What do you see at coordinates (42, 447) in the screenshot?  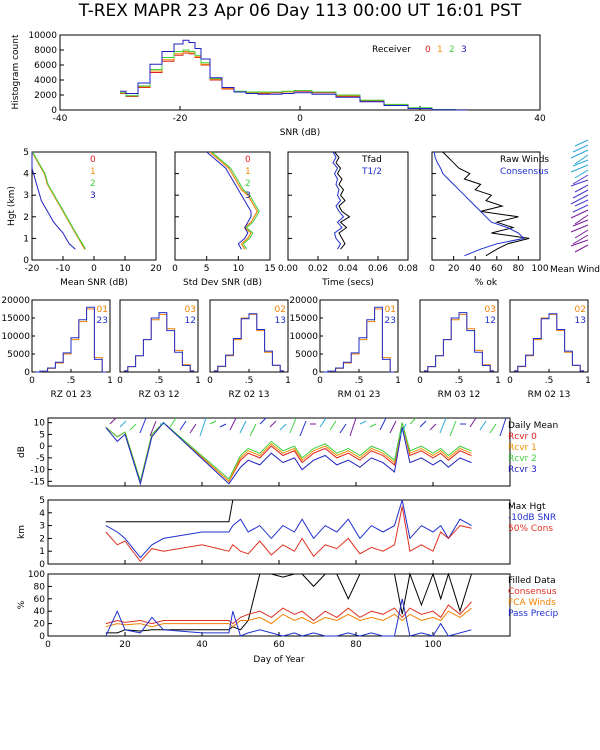 I see `daily-snr-ytick-label: 0` at bounding box center [42, 447].